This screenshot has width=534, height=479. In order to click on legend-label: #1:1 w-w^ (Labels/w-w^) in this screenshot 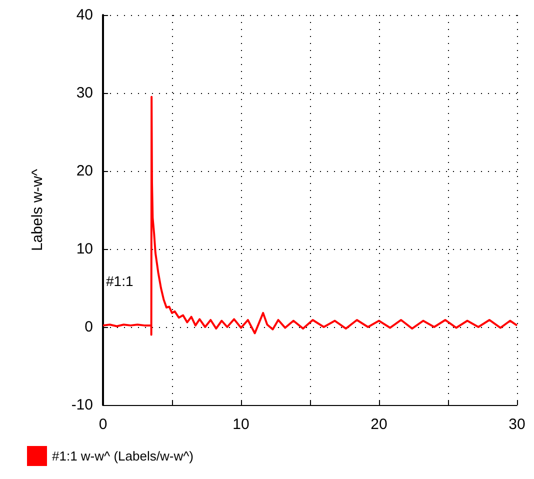, I will do `click(123, 456)`.